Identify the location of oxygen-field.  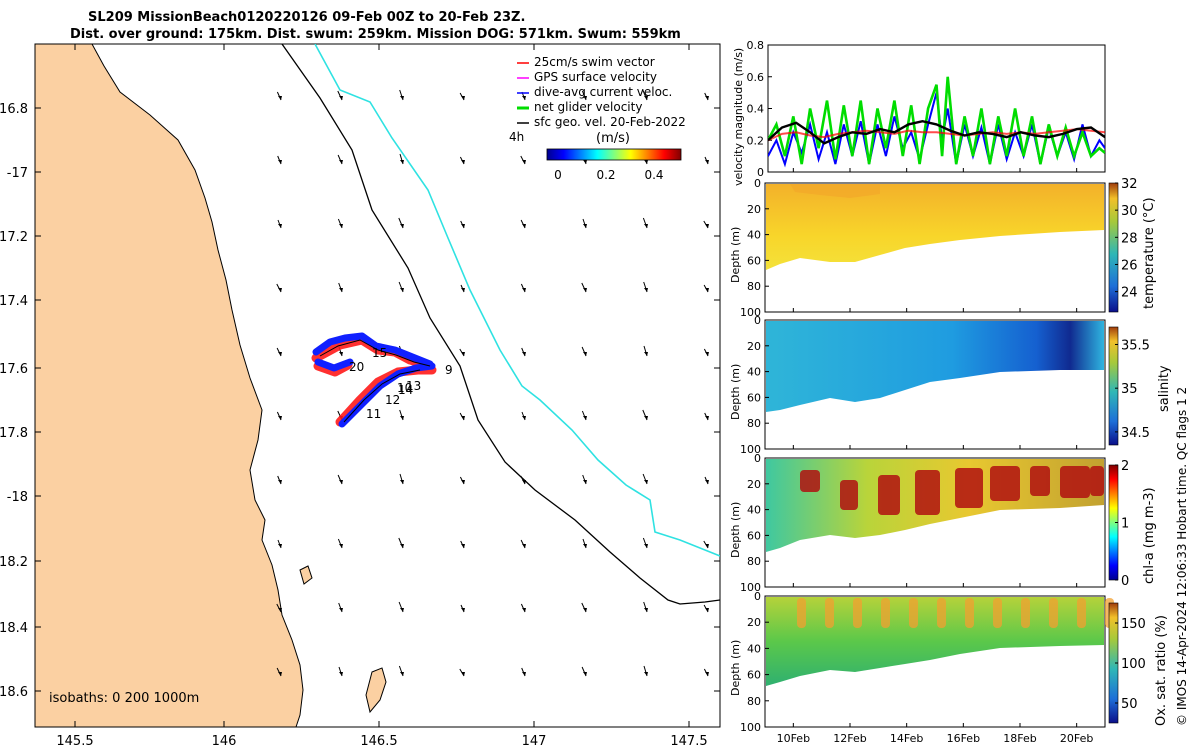
(935, 641).